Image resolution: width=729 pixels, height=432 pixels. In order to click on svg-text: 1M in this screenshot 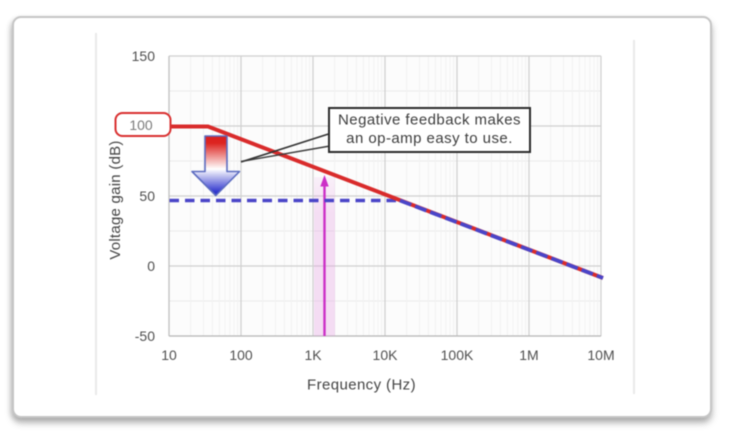, I will do `click(528, 355)`.